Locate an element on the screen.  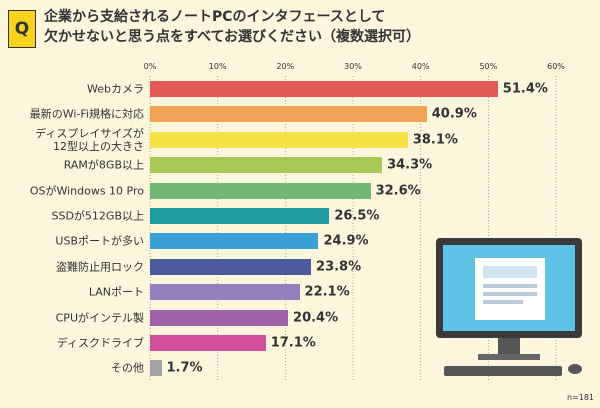
x-tick-label: 20% is located at coordinates (285, 66).